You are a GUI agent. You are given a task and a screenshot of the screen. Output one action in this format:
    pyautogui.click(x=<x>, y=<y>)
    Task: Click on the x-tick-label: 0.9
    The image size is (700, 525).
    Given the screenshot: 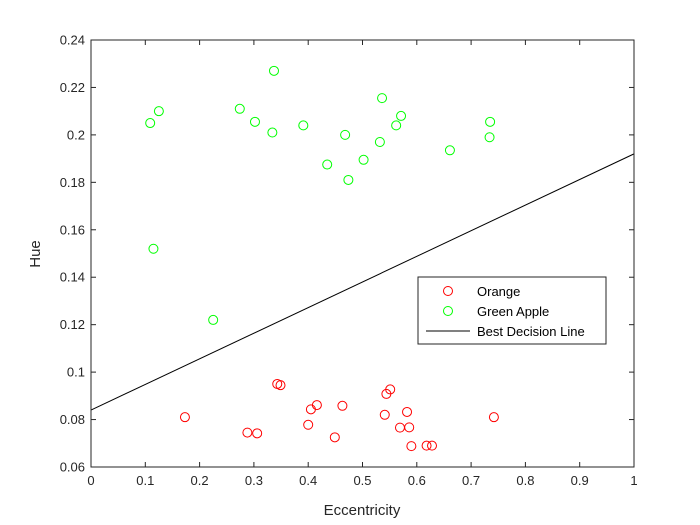 What is the action you would take?
    pyautogui.click(x=580, y=480)
    